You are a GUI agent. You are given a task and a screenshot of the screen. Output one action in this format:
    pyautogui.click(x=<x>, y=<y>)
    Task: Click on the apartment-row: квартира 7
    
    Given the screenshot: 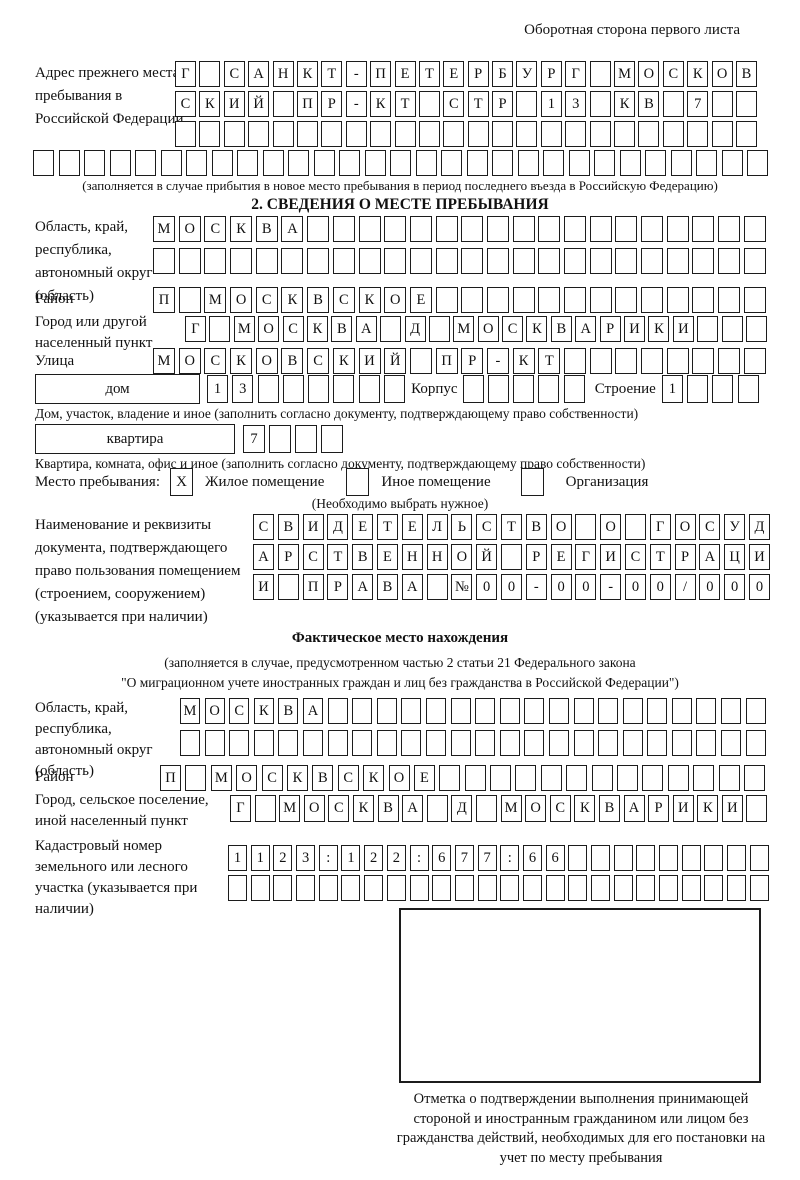 What is the action you would take?
    pyautogui.click(x=189, y=439)
    